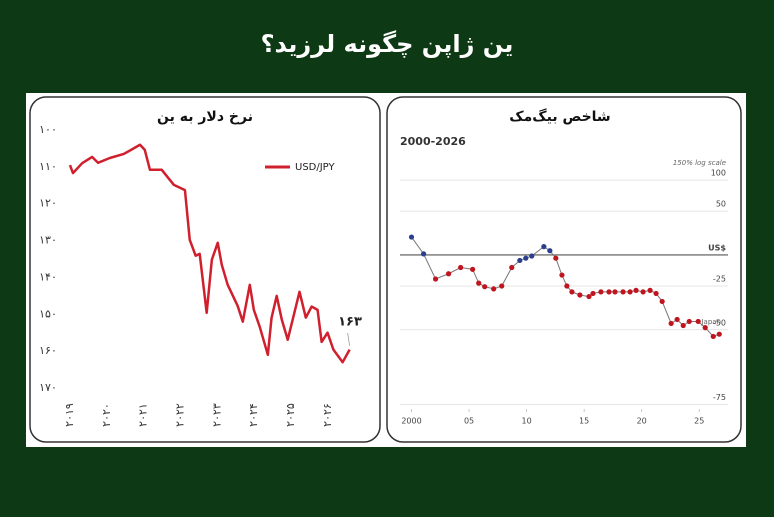 The height and width of the screenshot is (517, 774). Describe the element at coordinates (718, 173) in the screenshot. I see `y-tick-label: 100` at that location.